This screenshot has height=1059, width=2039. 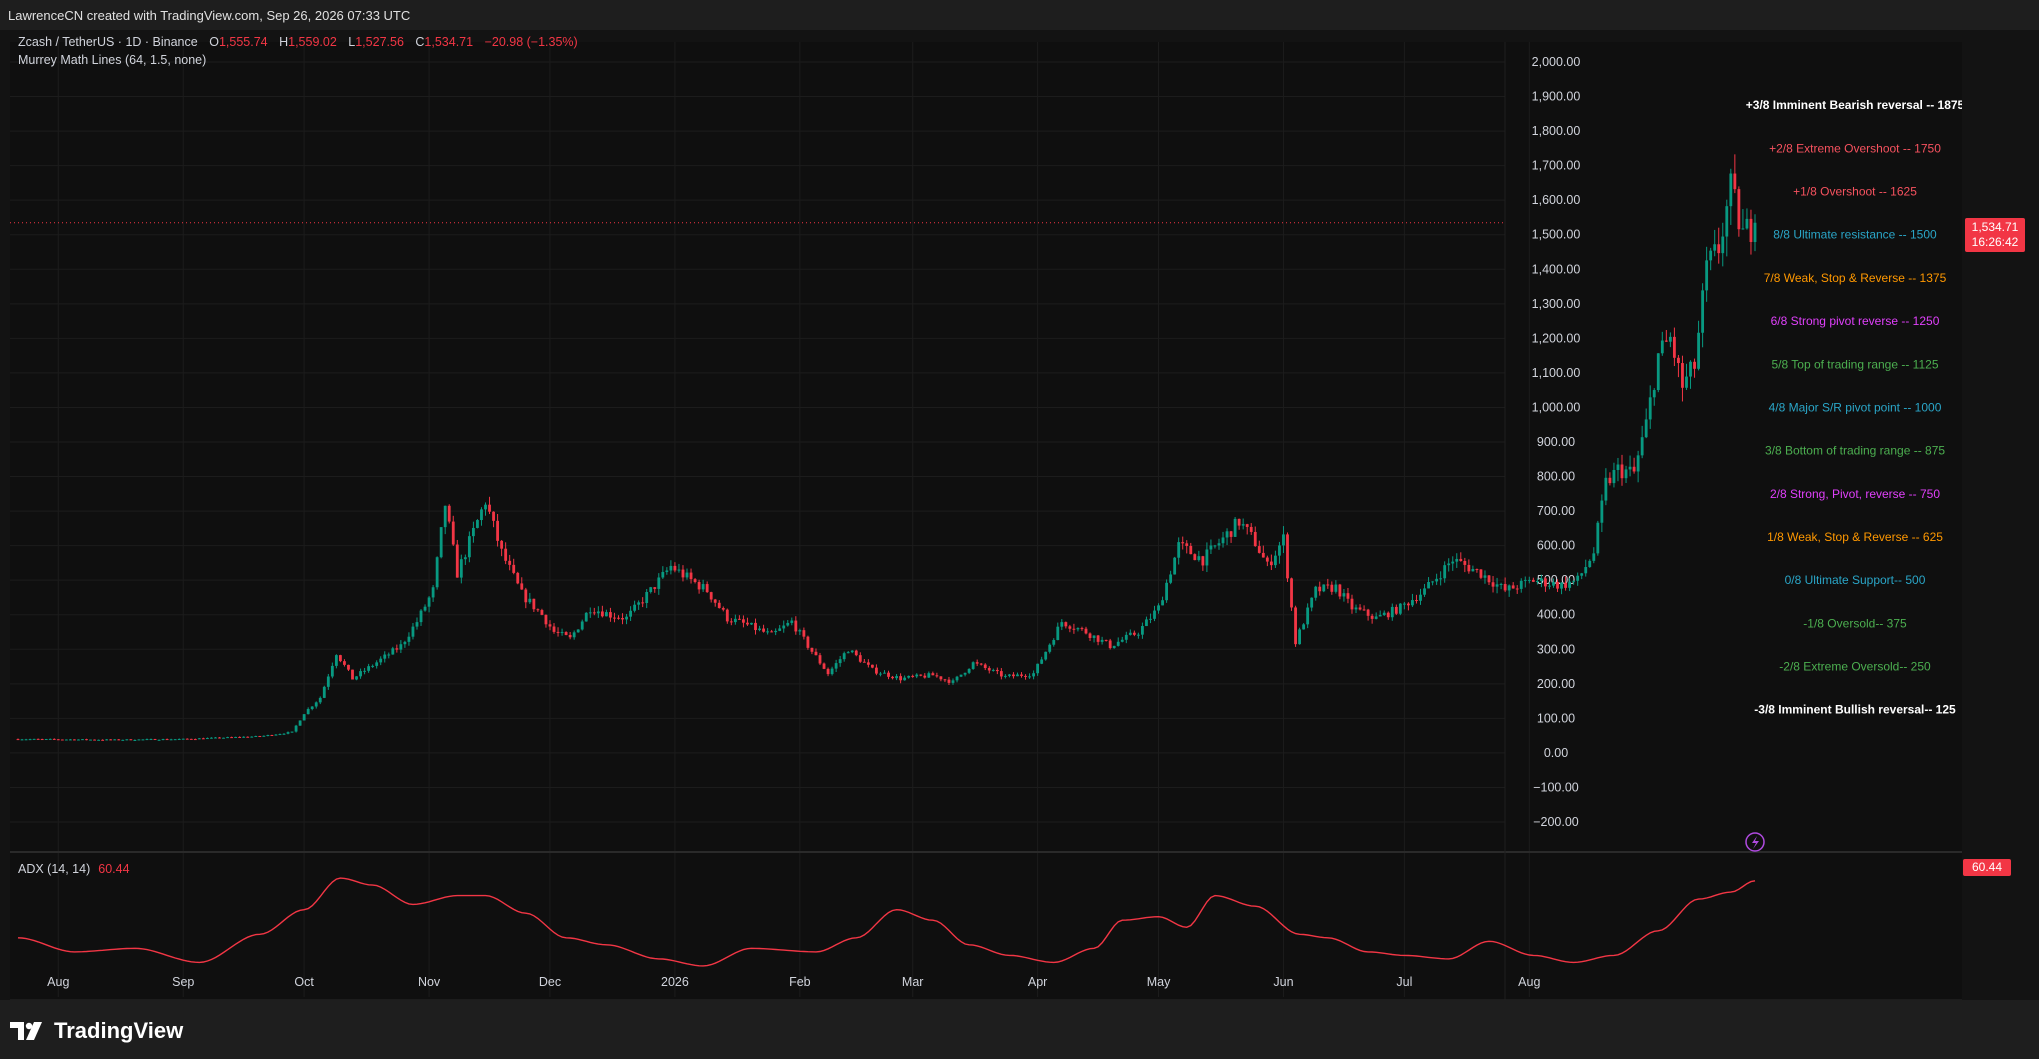 I want to click on x-tick-label: Apr, so click(x=1037, y=982).